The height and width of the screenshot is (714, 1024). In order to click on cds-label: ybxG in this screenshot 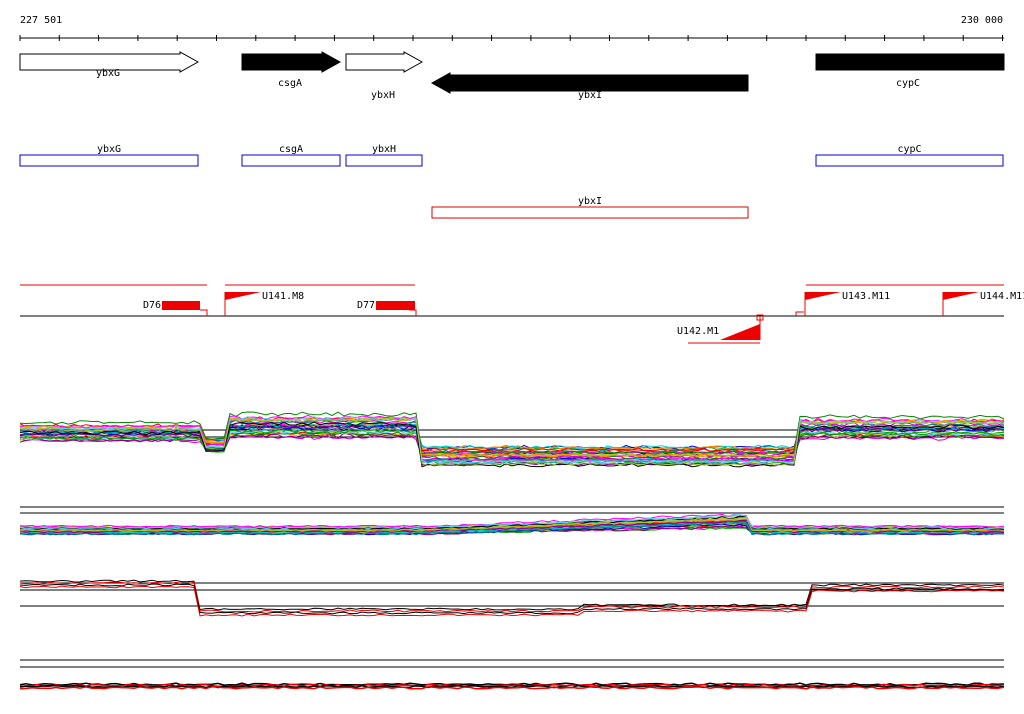, I will do `click(109, 149)`.